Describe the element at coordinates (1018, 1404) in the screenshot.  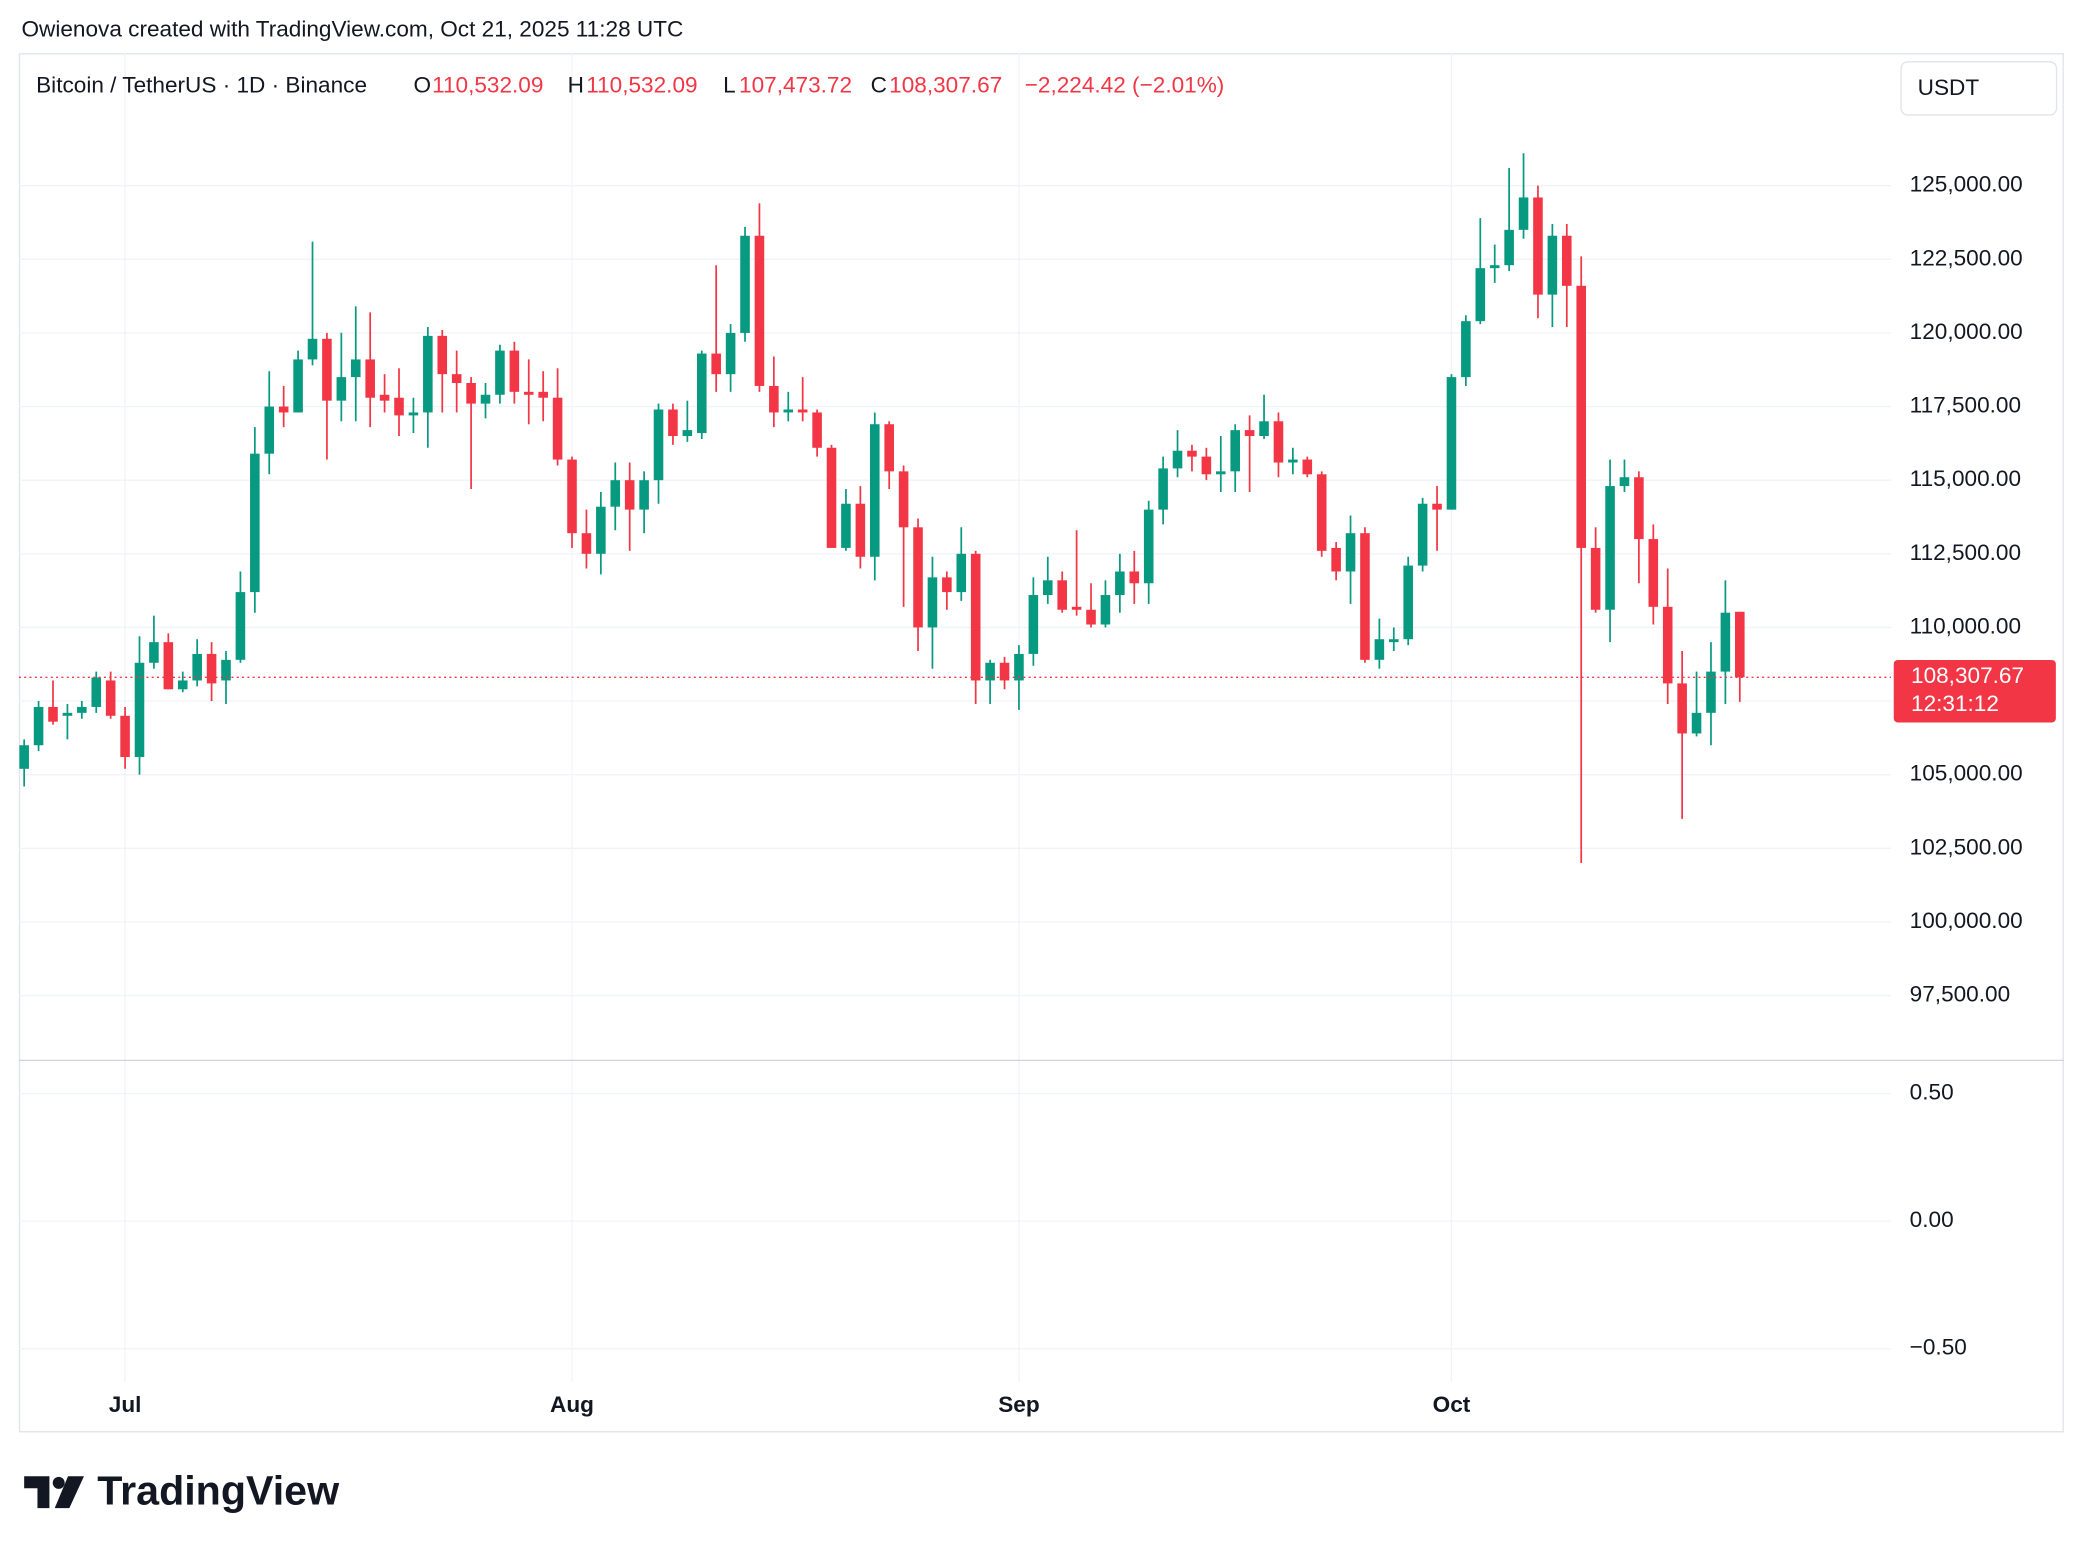
I see `x-tick-label: Sep` at that location.